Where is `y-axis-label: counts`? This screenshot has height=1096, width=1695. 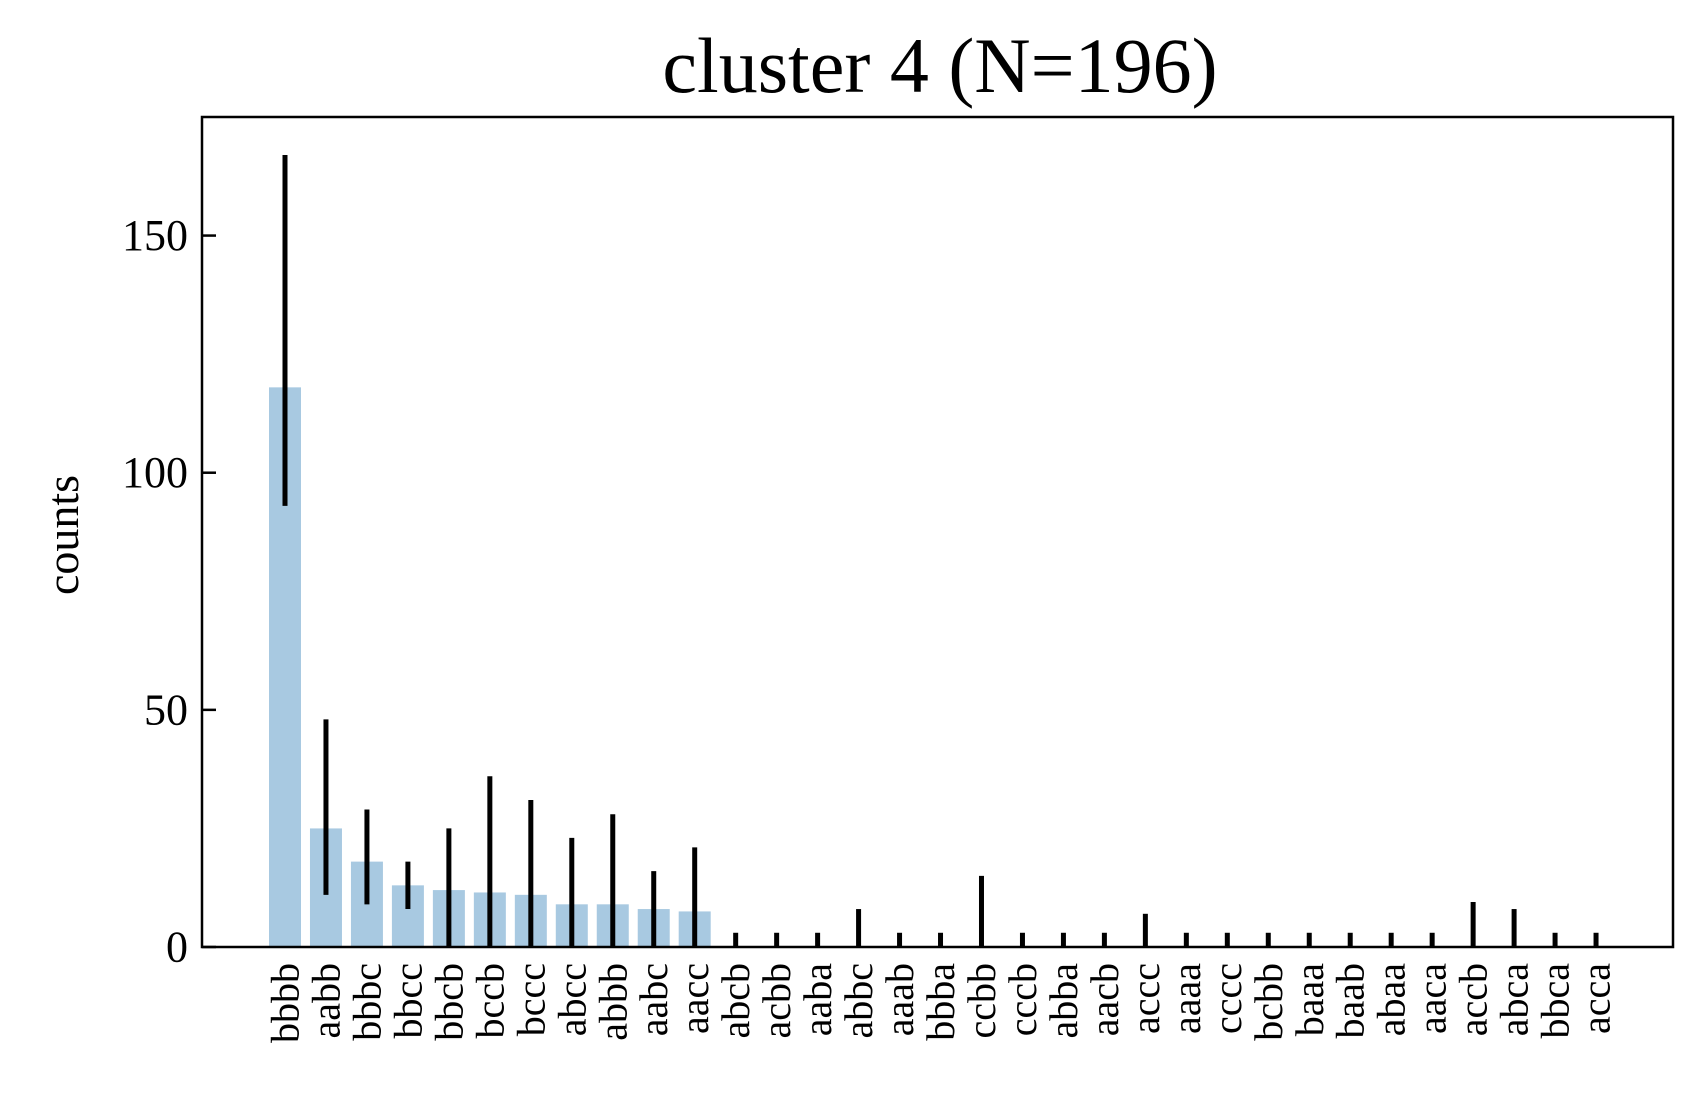 y-axis-label: counts is located at coordinates (62, 535).